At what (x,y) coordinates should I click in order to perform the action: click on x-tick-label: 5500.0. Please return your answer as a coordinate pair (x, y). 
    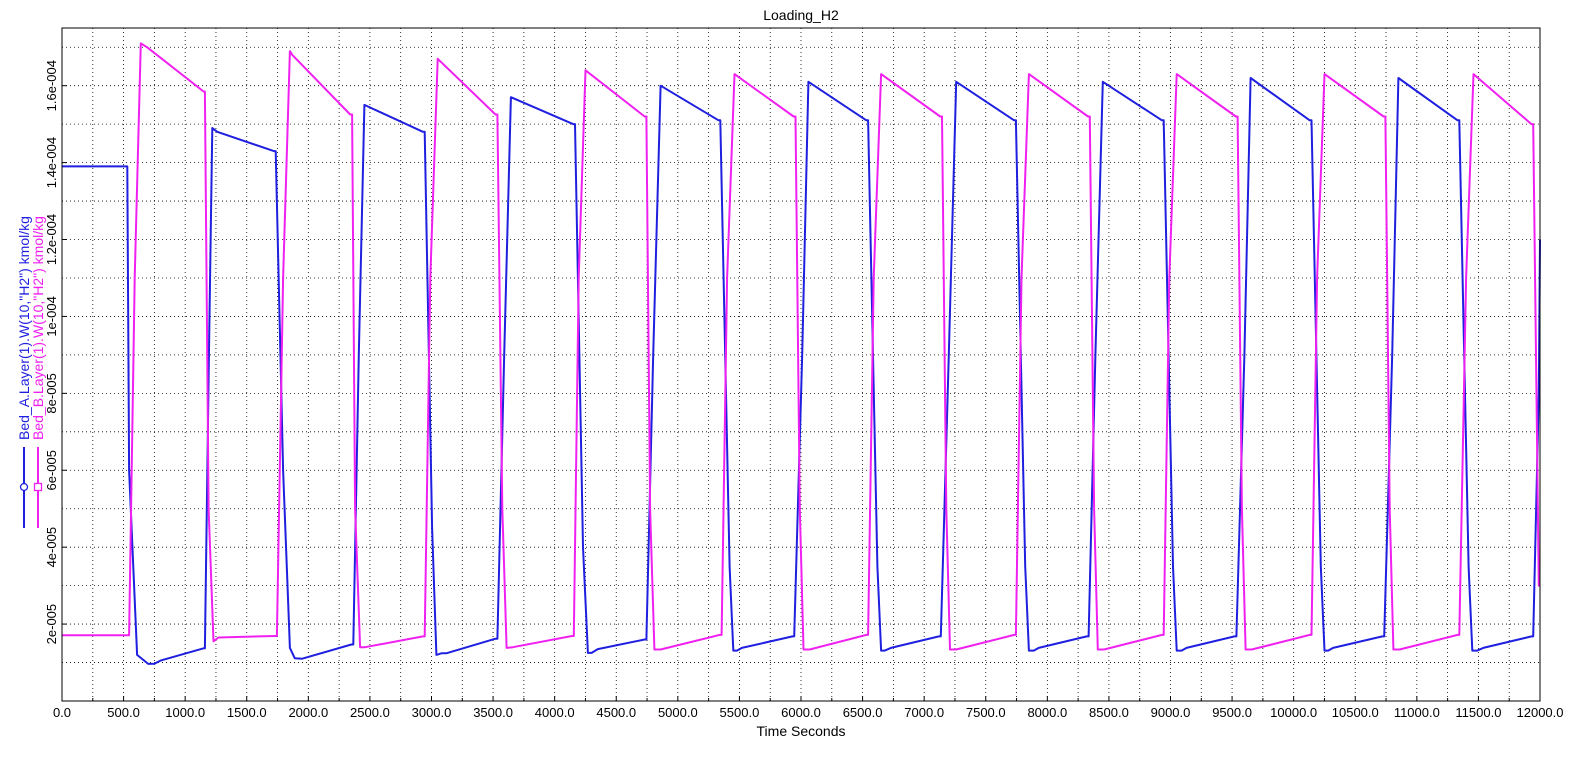
    Looking at the image, I should click on (740, 712).